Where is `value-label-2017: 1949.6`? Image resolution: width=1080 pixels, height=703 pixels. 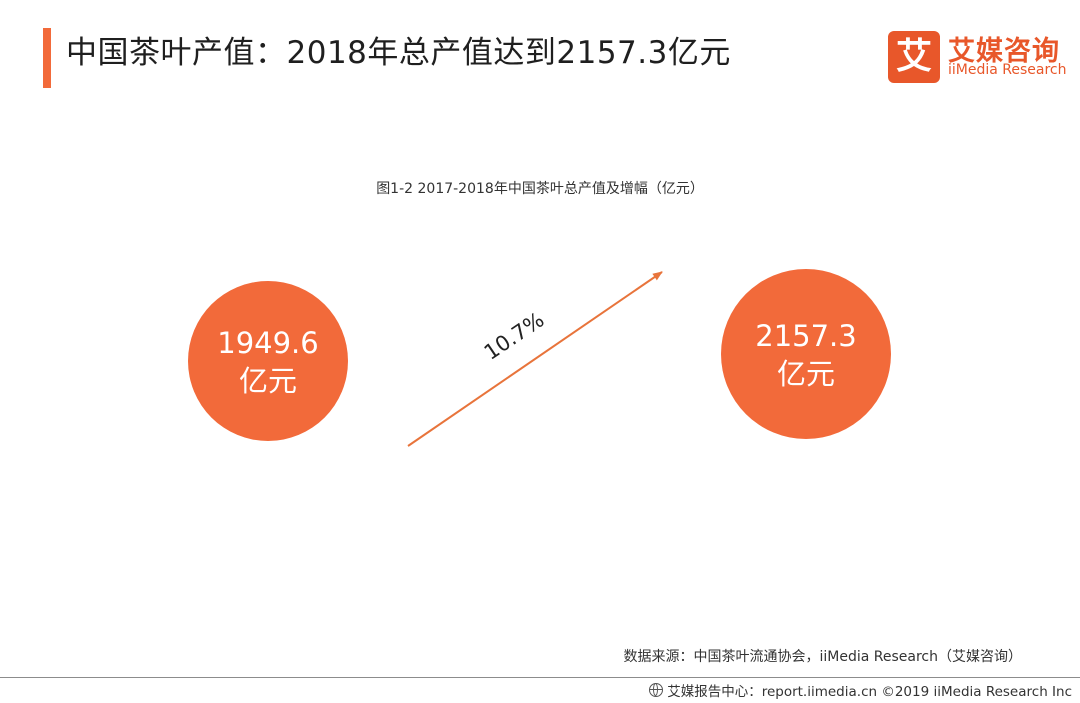 value-label-2017: 1949.6 is located at coordinates (267, 343).